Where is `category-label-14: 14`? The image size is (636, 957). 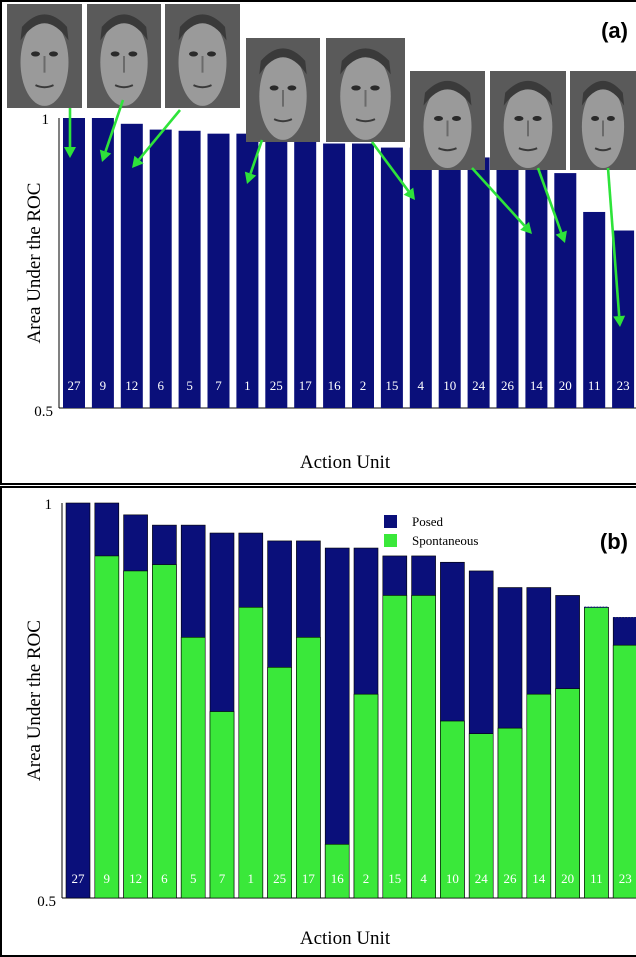 category-label-14: 14 is located at coordinates (539, 878).